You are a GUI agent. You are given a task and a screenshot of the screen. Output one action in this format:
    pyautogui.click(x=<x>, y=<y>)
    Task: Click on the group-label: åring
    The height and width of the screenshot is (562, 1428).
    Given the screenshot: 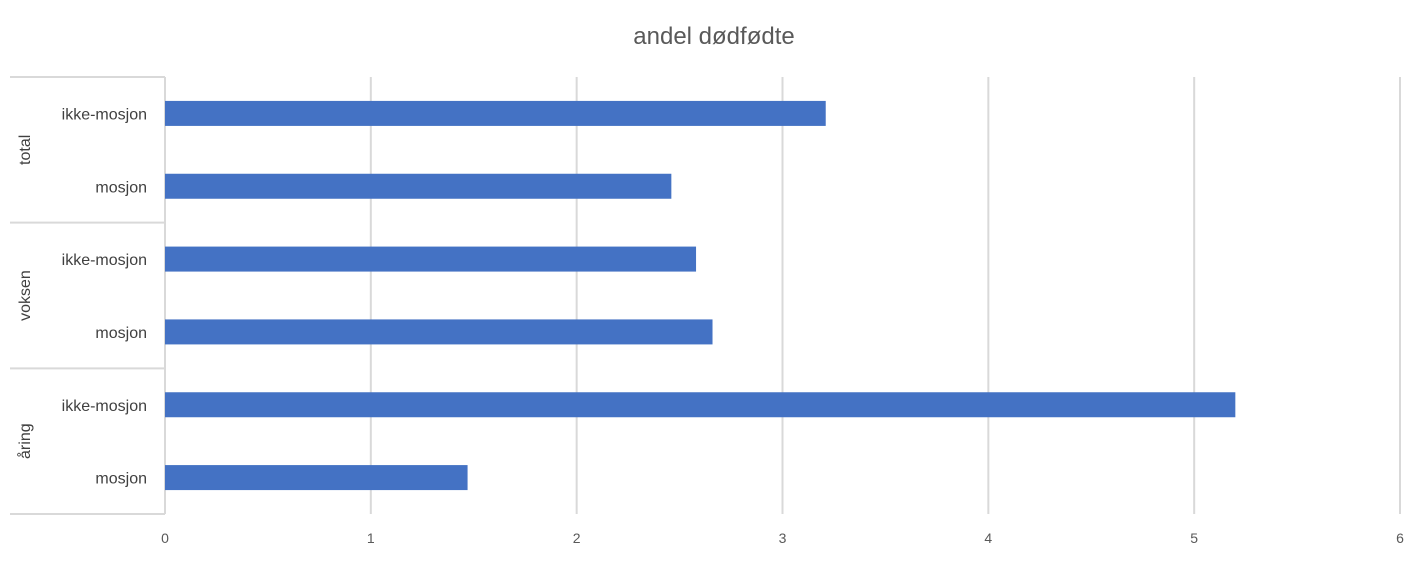 What is the action you would take?
    pyautogui.click(x=25, y=441)
    